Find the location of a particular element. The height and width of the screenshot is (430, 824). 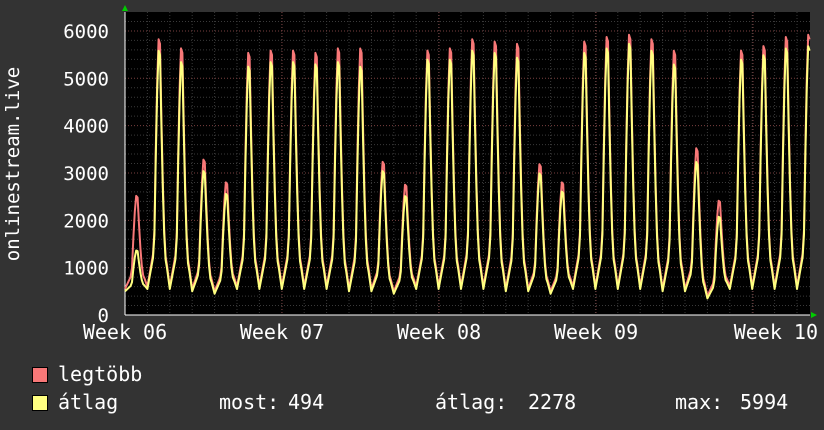

stat-now-label: most: is located at coordinates (249, 402).